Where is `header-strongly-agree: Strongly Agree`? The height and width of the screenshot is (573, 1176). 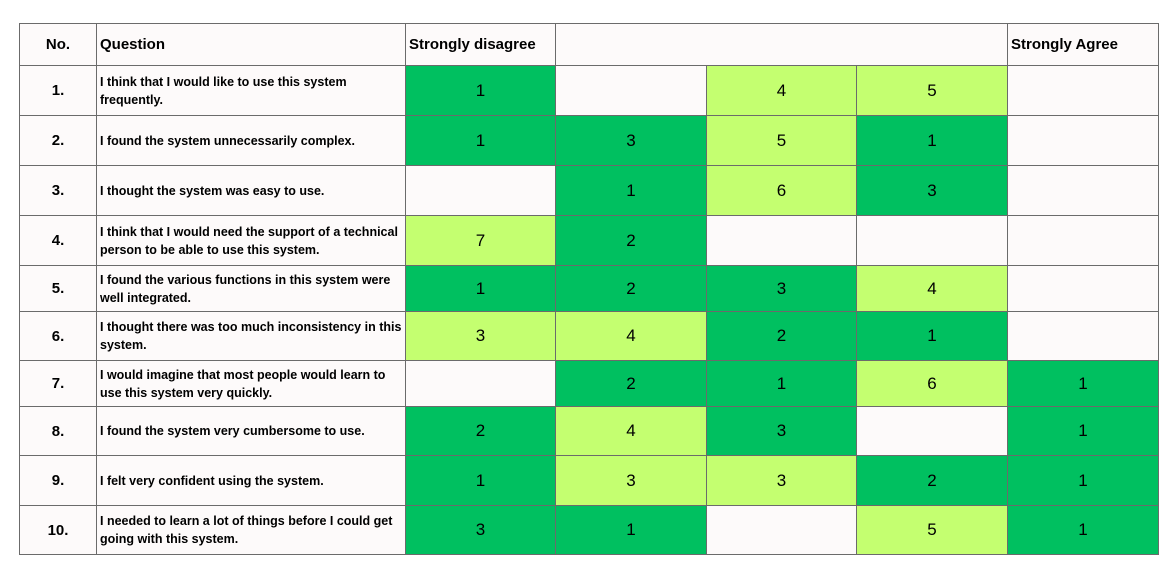
header-strongly-agree: Strongly Agree is located at coordinates (1083, 44).